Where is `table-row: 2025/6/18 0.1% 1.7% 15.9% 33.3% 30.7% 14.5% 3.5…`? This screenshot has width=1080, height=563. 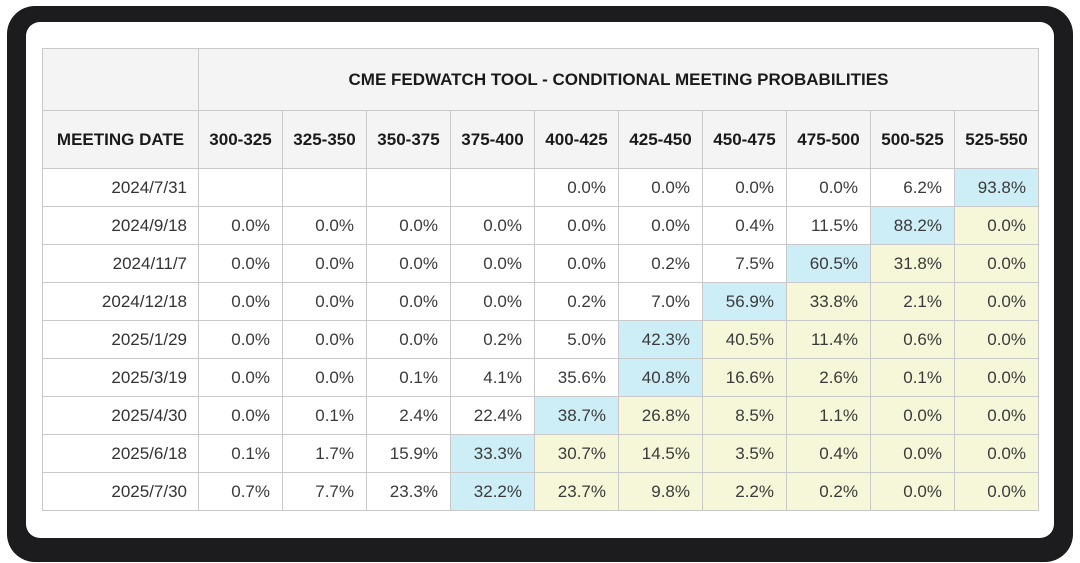
table-row: 2025/6/18 0.1% 1.7% 15.9% 33.3% 30.7% 14.5% 3.5… is located at coordinates (540, 453).